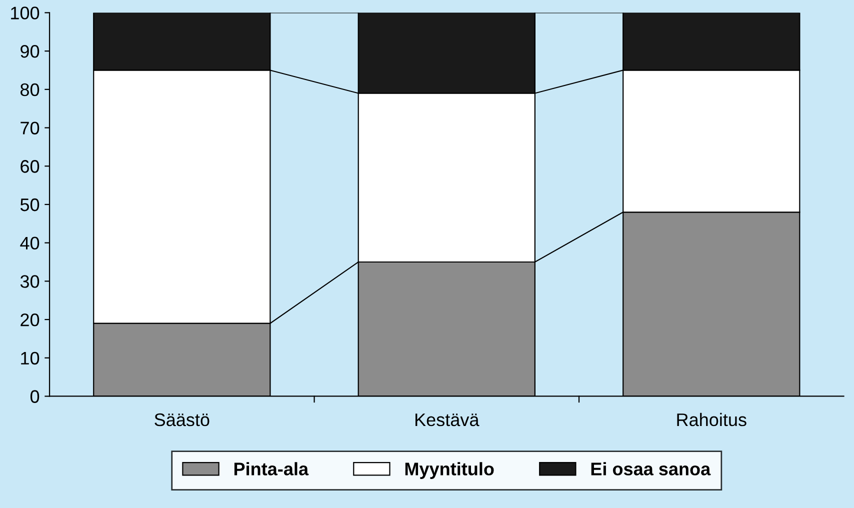  I want to click on y-tick-label: 10, so click(30, 358).